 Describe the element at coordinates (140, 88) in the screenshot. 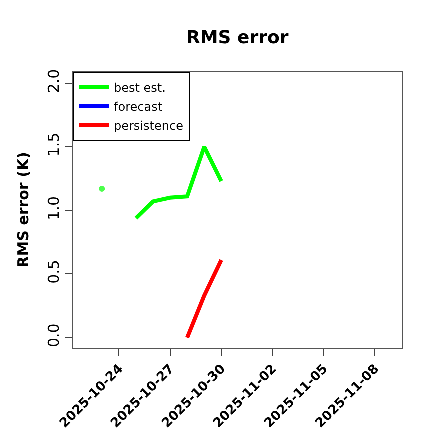

I see `legend-label: best est.` at that location.